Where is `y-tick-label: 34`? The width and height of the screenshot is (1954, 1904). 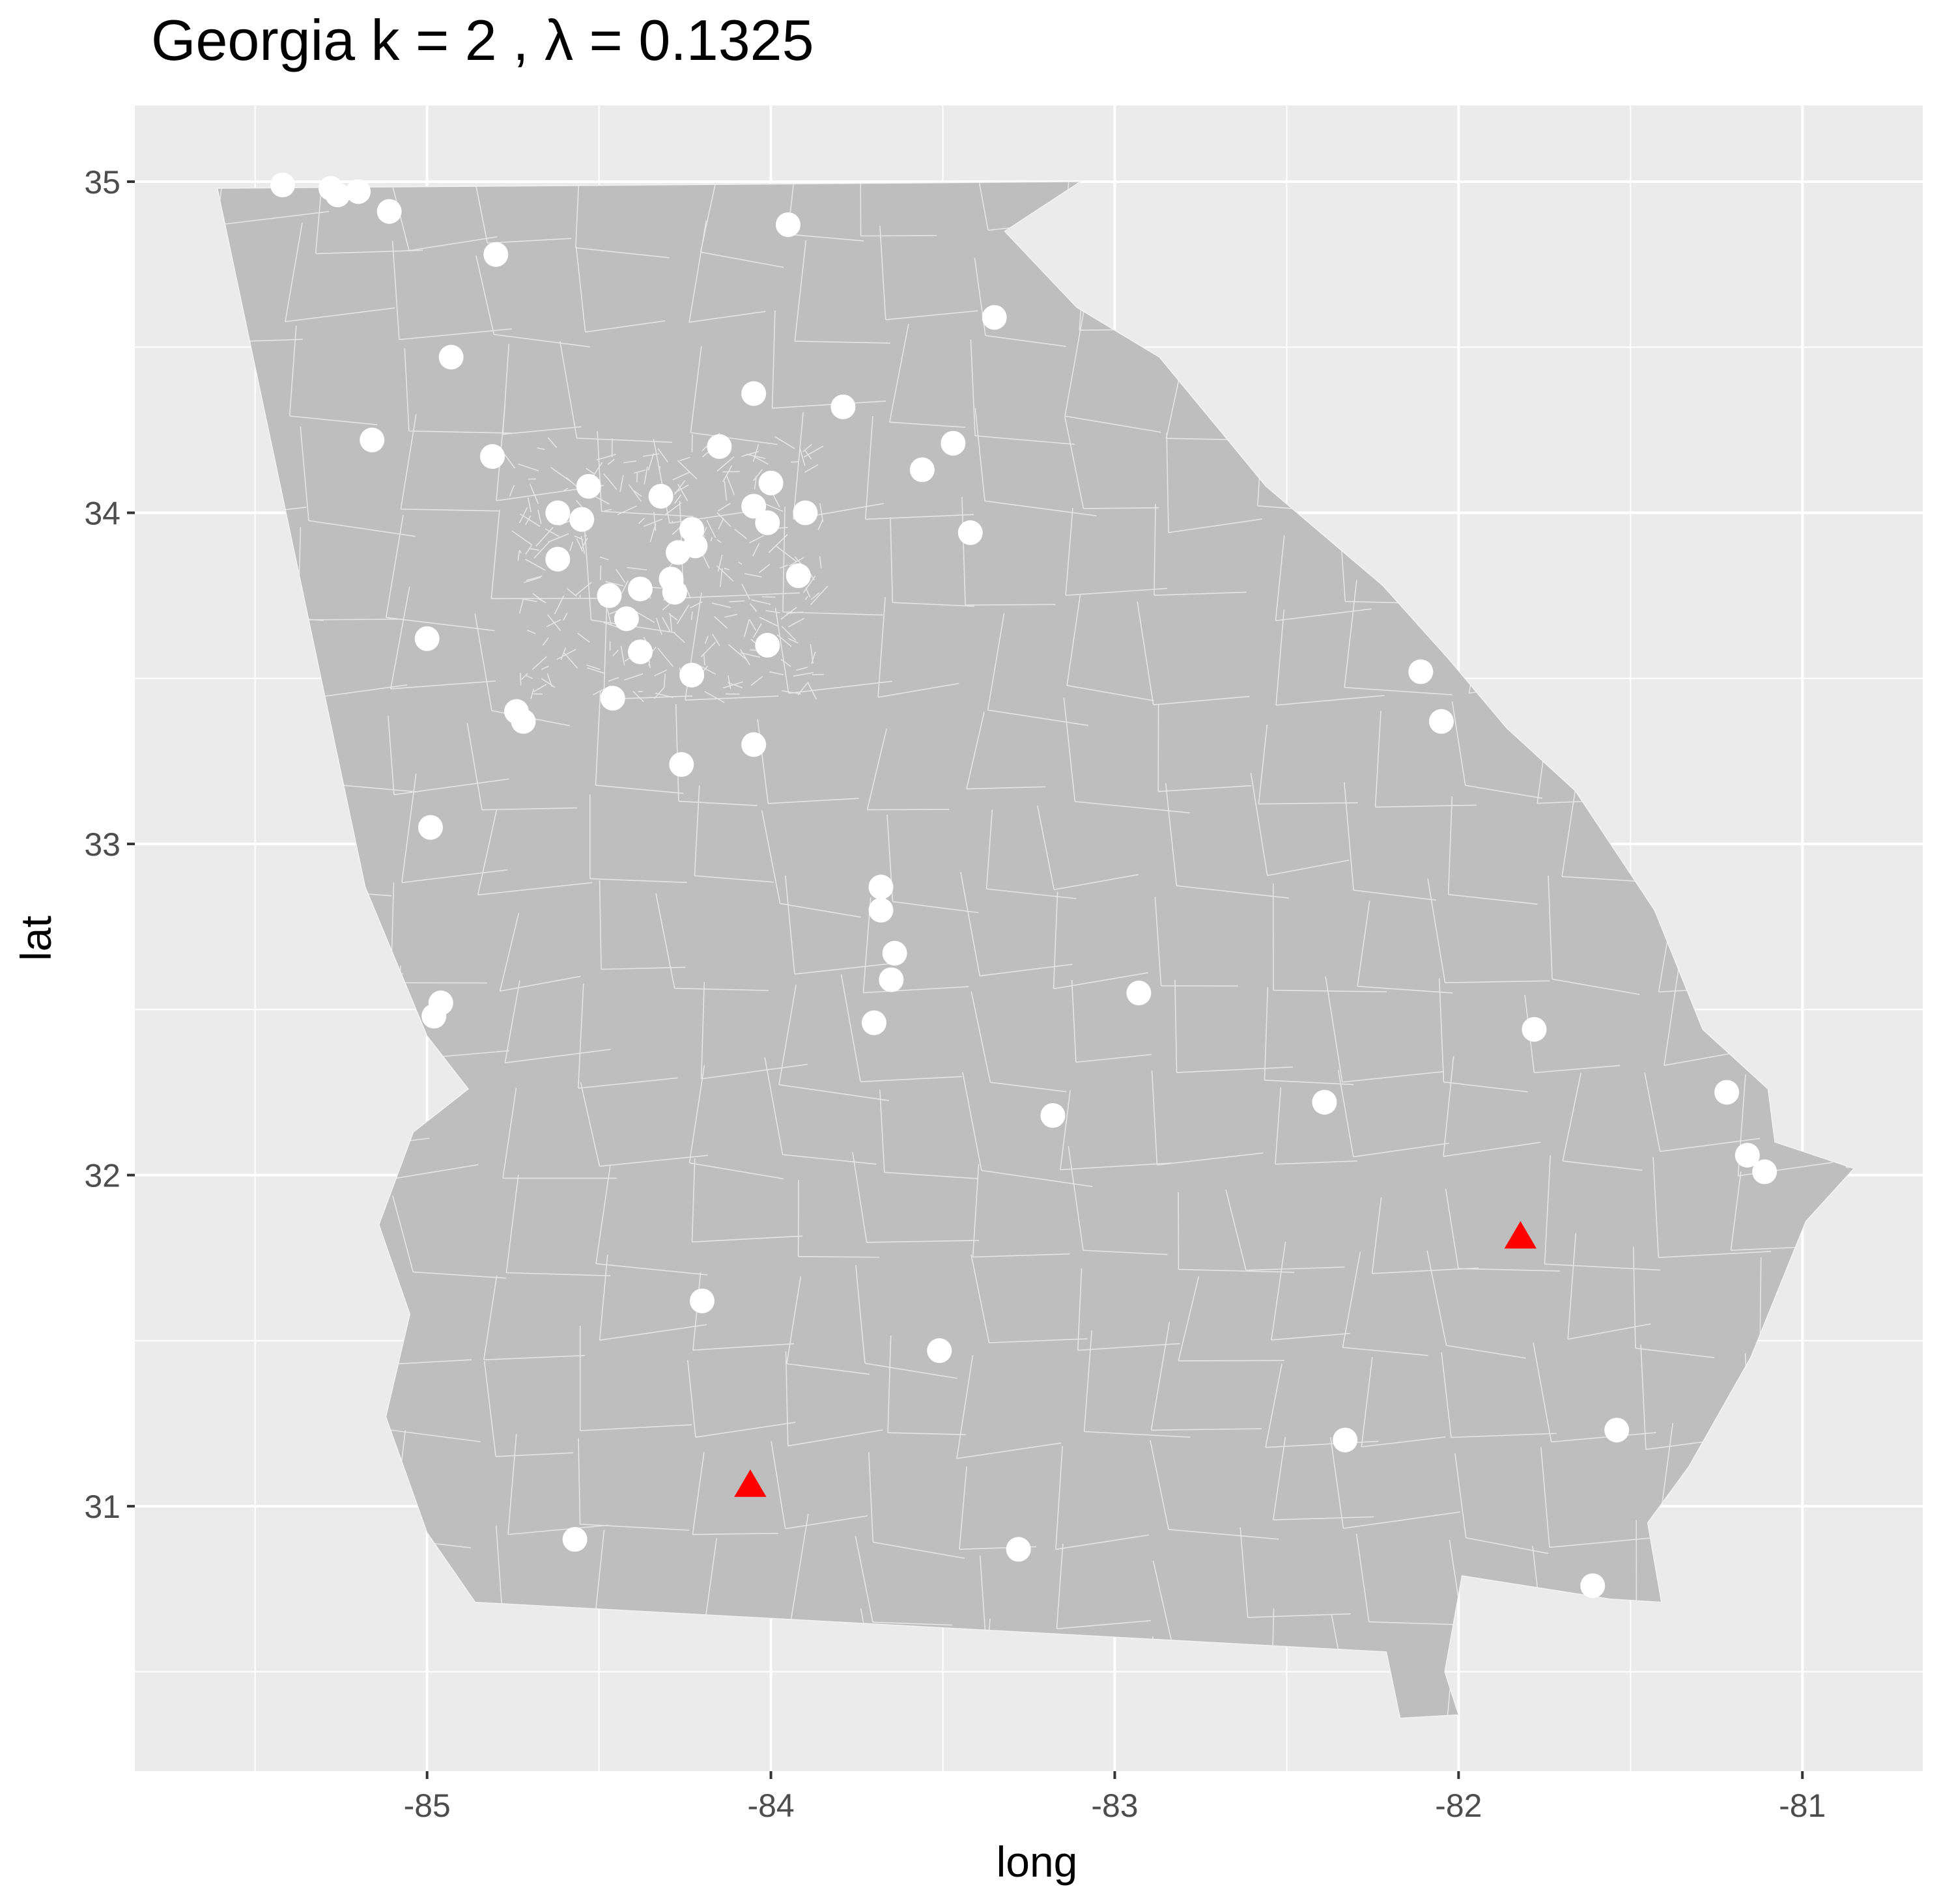 y-tick-label: 34 is located at coordinates (102, 514).